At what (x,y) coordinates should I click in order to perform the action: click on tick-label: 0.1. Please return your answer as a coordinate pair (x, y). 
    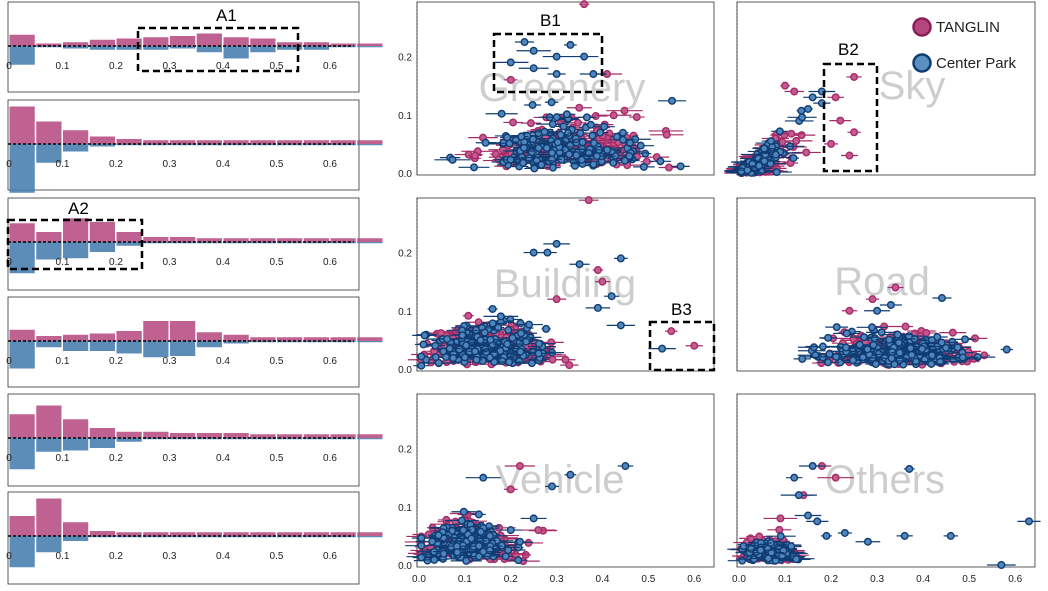
    Looking at the image, I should click on (63, 361).